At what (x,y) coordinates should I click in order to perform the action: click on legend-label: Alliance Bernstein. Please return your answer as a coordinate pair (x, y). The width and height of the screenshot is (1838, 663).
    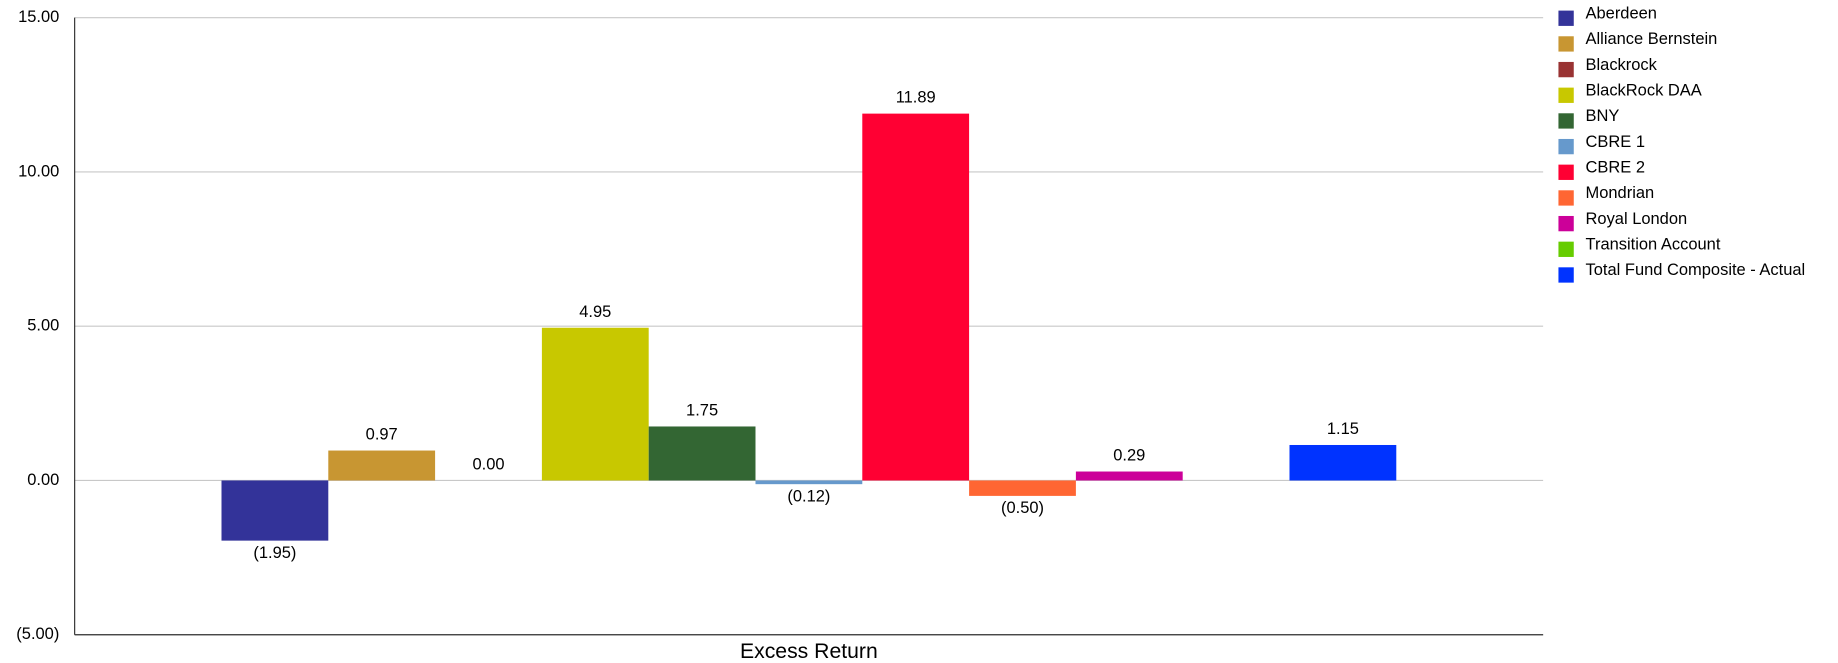
    Looking at the image, I should click on (1652, 39).